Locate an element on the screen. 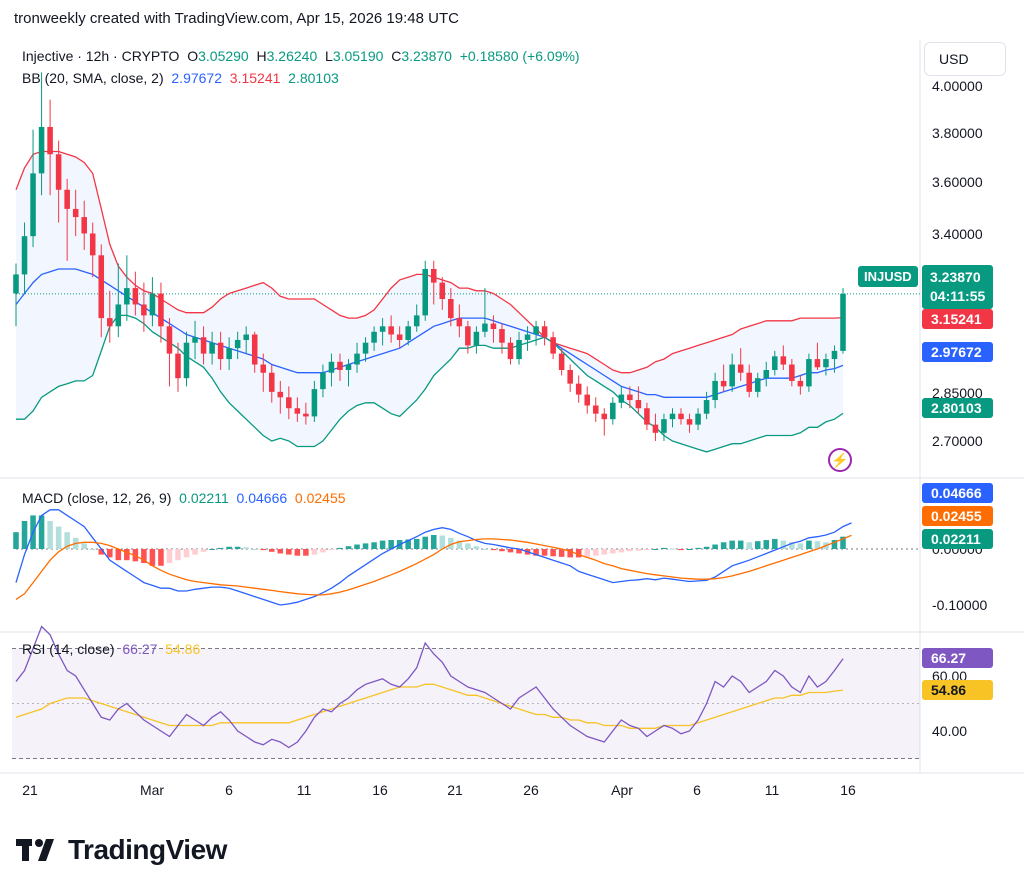 The width and height of the screenshot is (1024, 889). currency-button: USD is located at coordinates (965, 59).